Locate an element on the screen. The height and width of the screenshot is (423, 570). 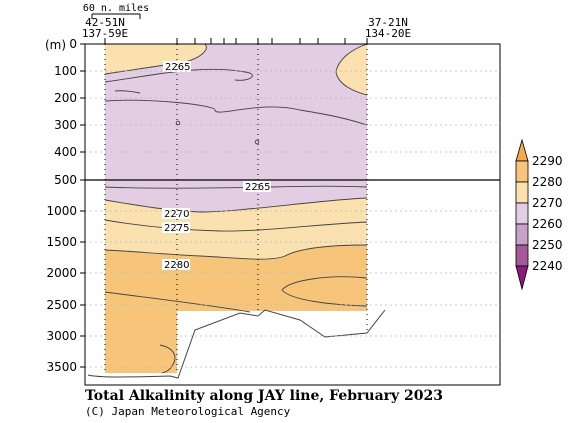
scale-bar: 60 n. miles is located at coordinates (116, 11).